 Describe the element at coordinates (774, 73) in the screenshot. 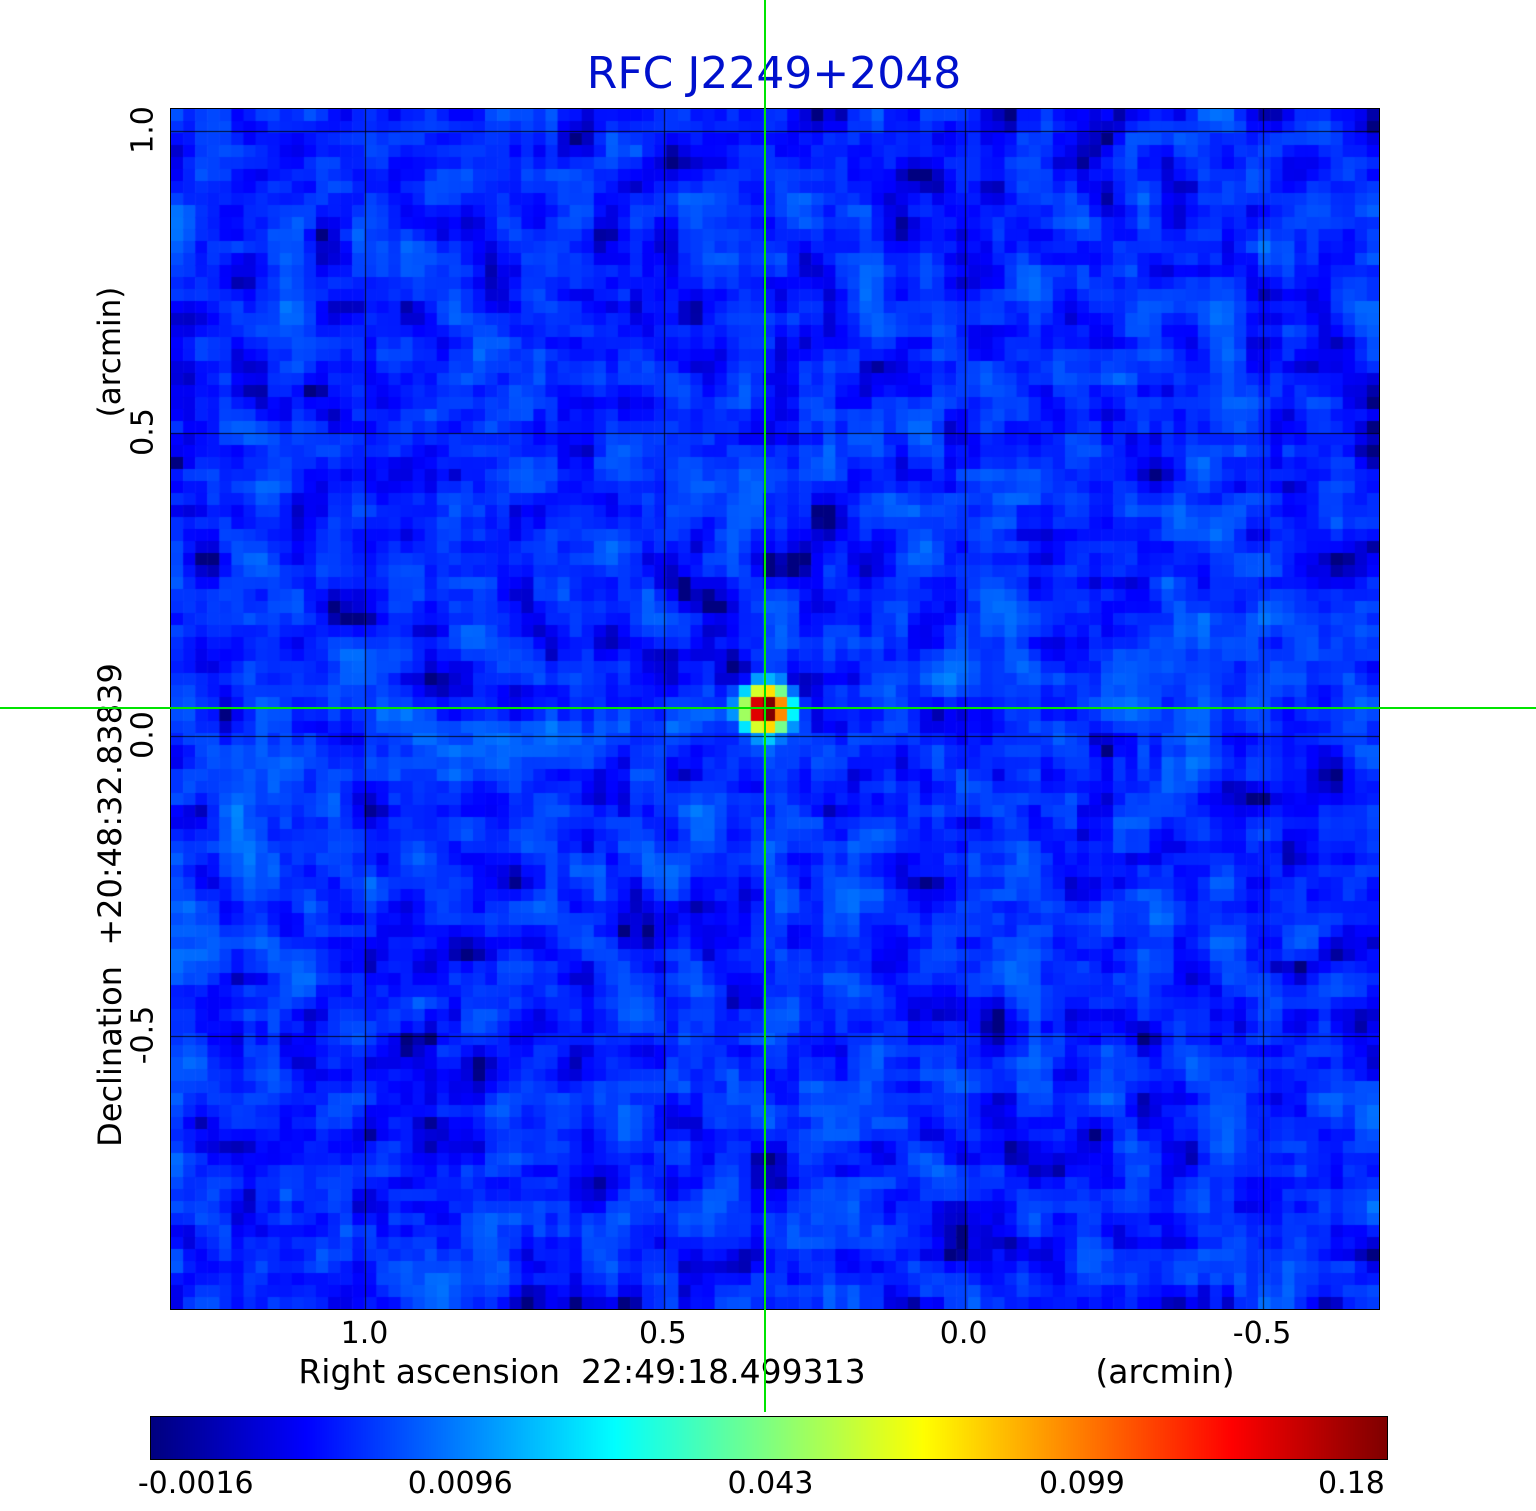

I see `figure-title: RFC J2249+2048` at that location.